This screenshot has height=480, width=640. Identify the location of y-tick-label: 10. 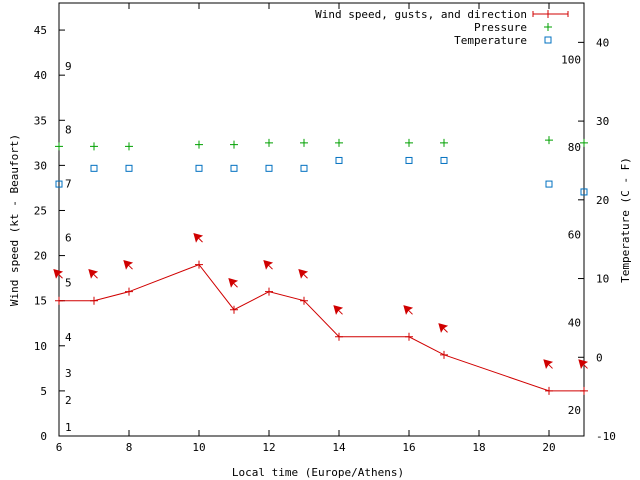
(40, 346).